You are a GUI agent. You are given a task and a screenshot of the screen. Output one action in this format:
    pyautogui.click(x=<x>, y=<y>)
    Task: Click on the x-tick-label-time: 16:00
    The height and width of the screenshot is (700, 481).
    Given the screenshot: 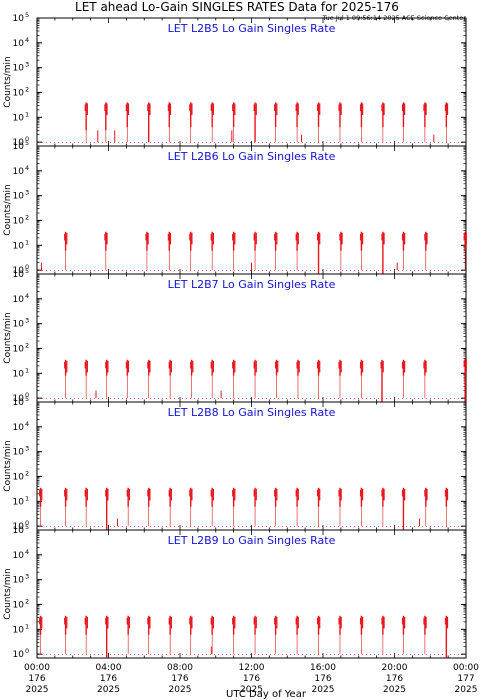 What is the action you would take?
    pyautogui.click(x=323, y=668)
    